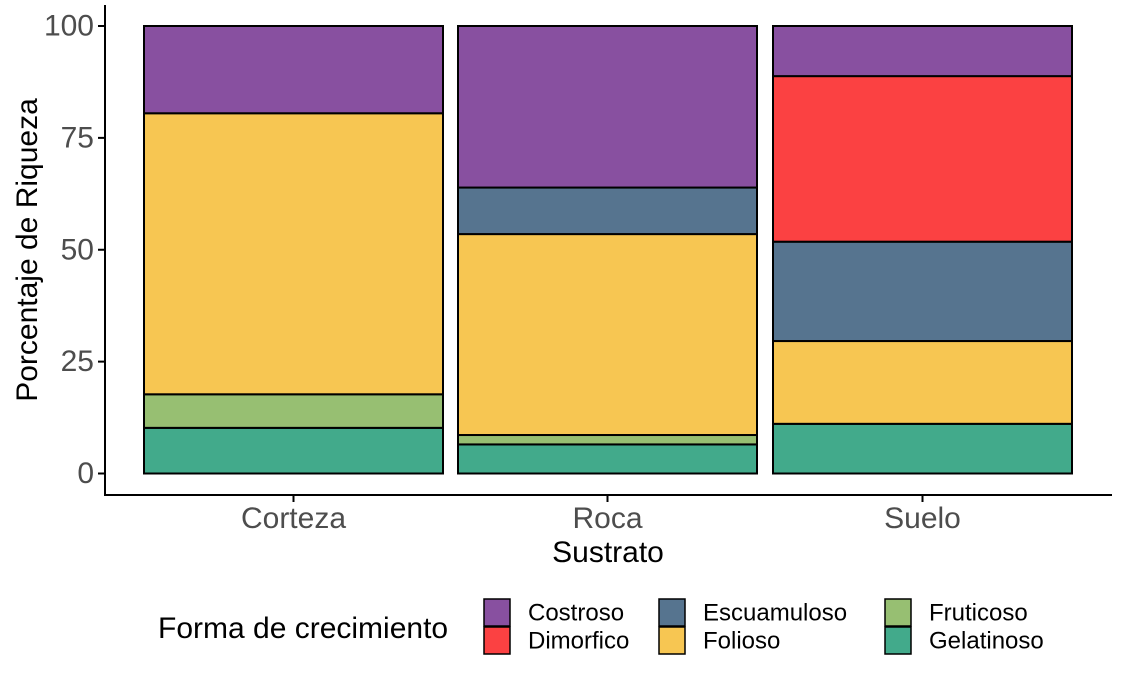  Describe the element at coordinates (497, 612) in the screenshot. I see `legend-swatch-costroso` at that location.